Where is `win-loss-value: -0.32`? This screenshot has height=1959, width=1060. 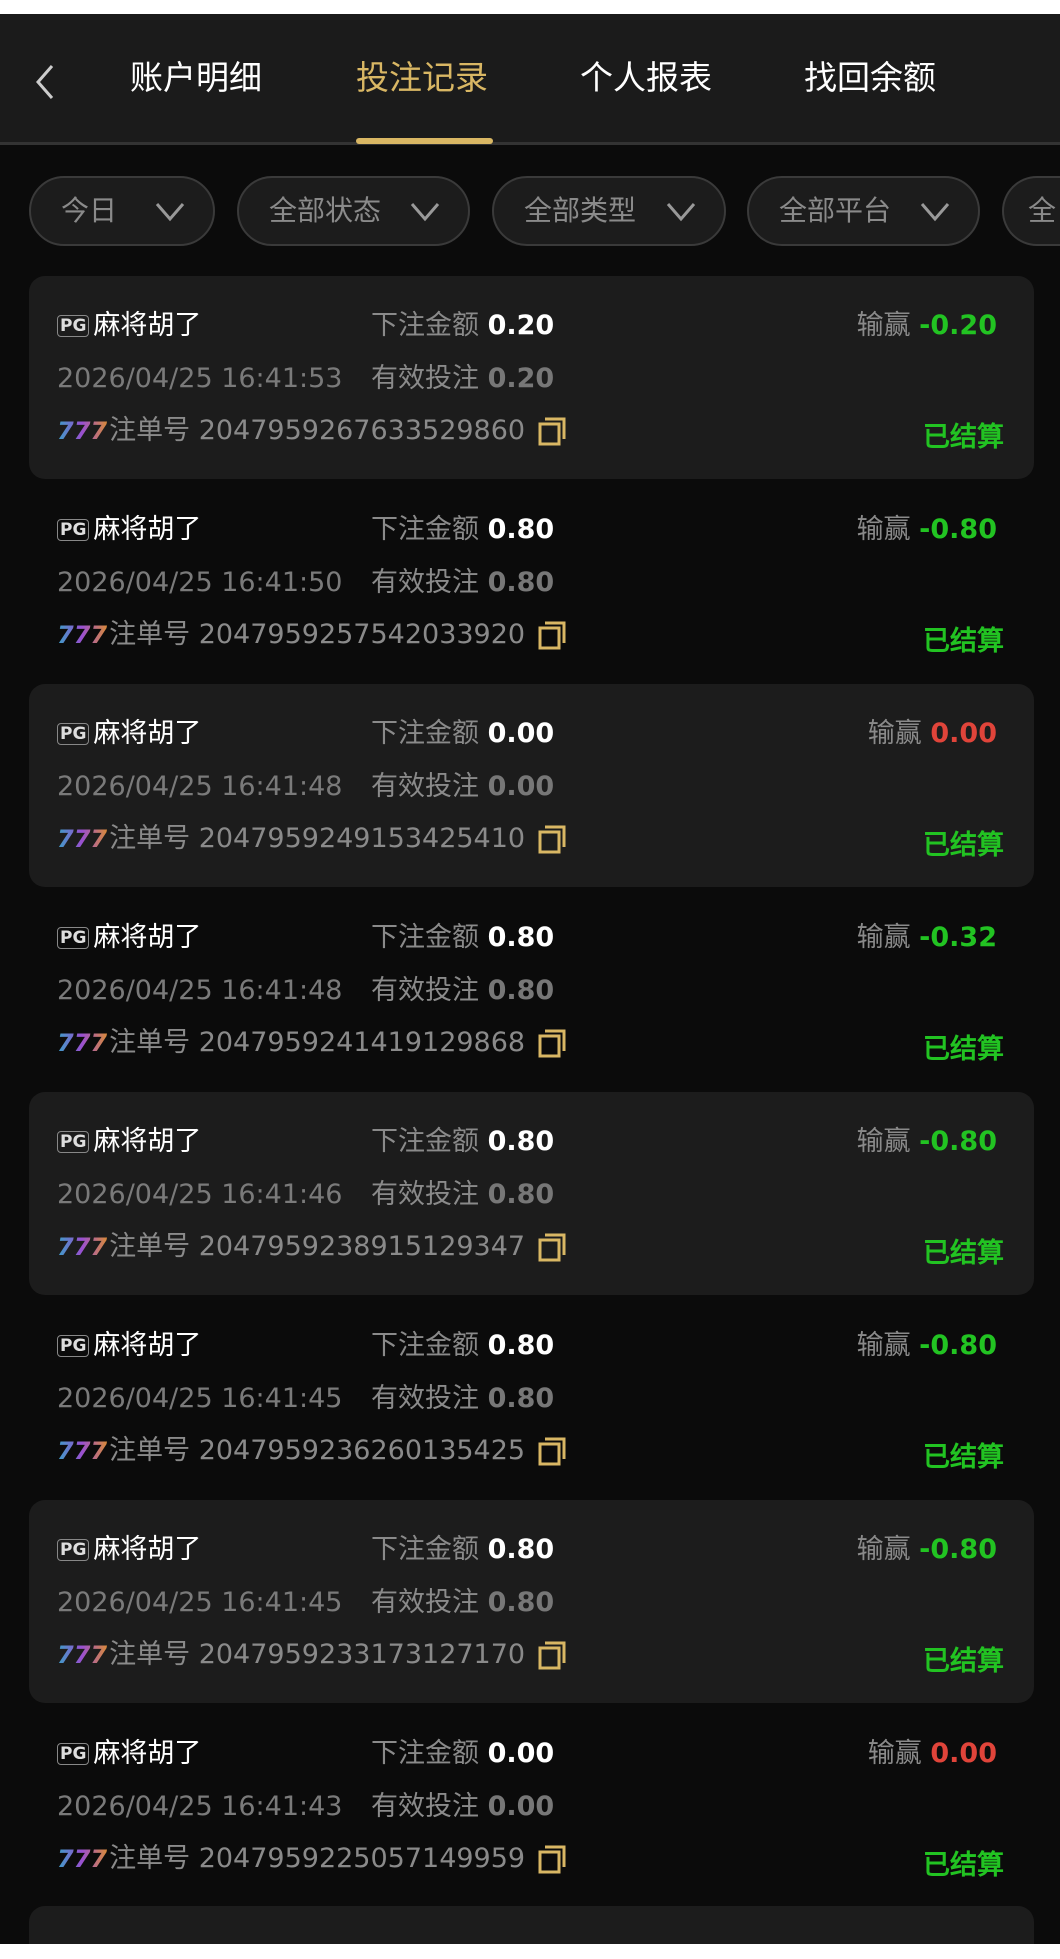
win-loss-value: -0.32 is located at coordinates (958, 937).